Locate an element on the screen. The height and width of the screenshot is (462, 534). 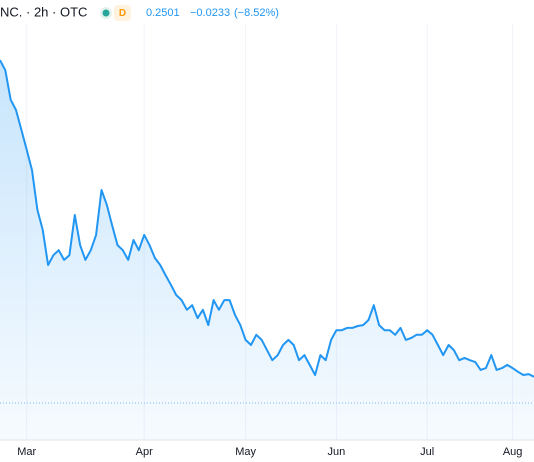
header-bg is located at coordinates (267, 12).